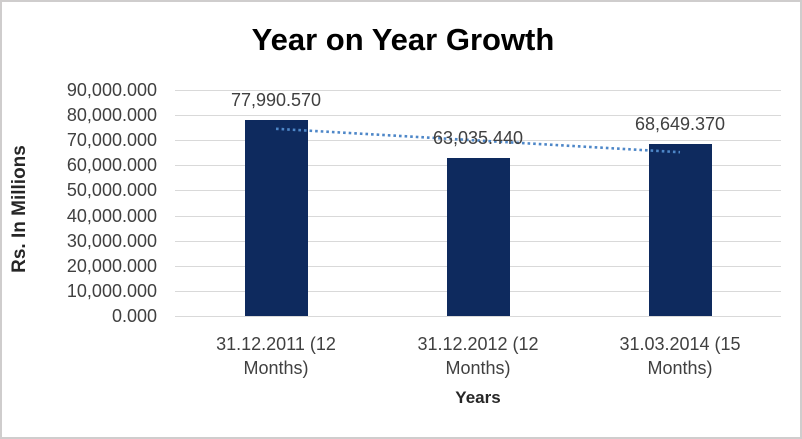 The height and width of the screenshot is (439, 802). Describe the element at coordinates (111, 265) in the screenshot. I see `y-tick-label: 20,000.000` at that location.